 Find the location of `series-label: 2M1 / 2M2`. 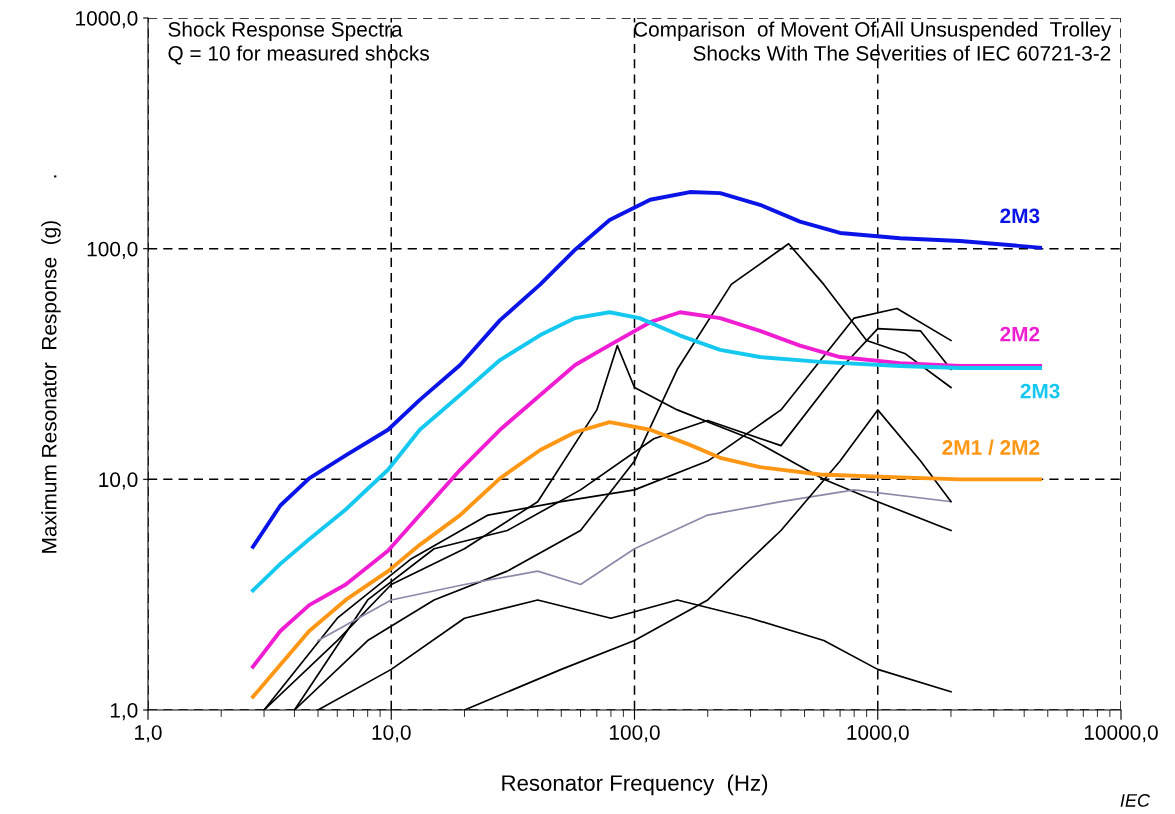

series-label: 2M1 / 2M2 is located at coordinates (991, 447).